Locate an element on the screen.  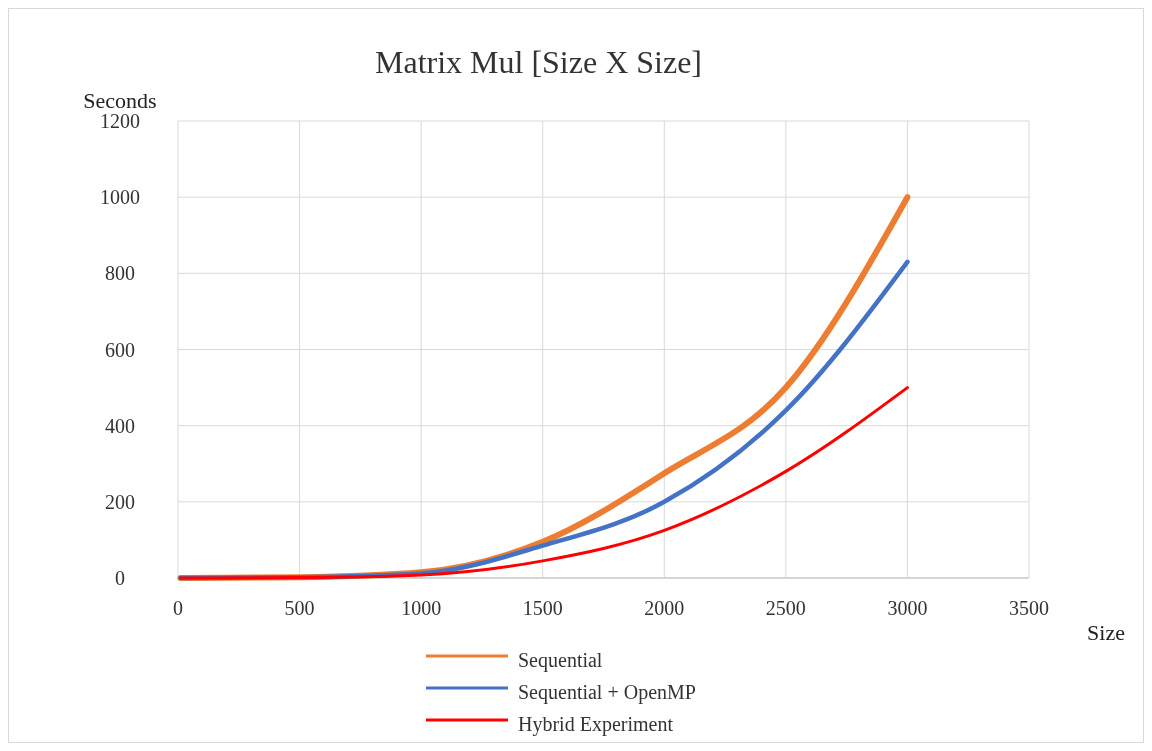
legend-label: Hybrid Experiment is located at coordinates (596, 724).